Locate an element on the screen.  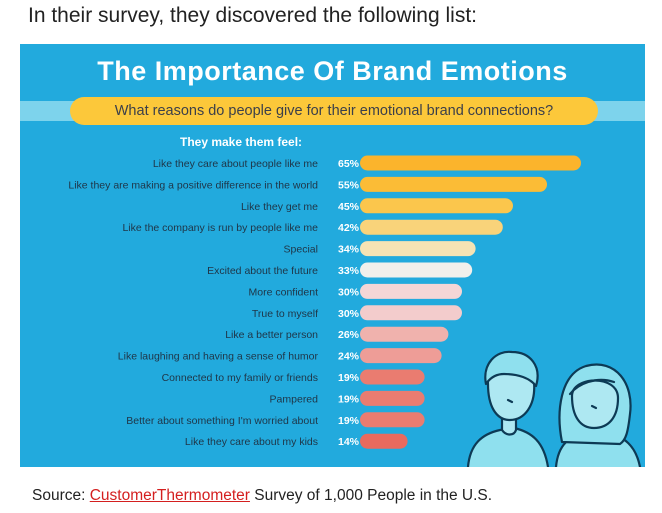
chart-header-label: They make them feel: is located at coordinates (241, 142).